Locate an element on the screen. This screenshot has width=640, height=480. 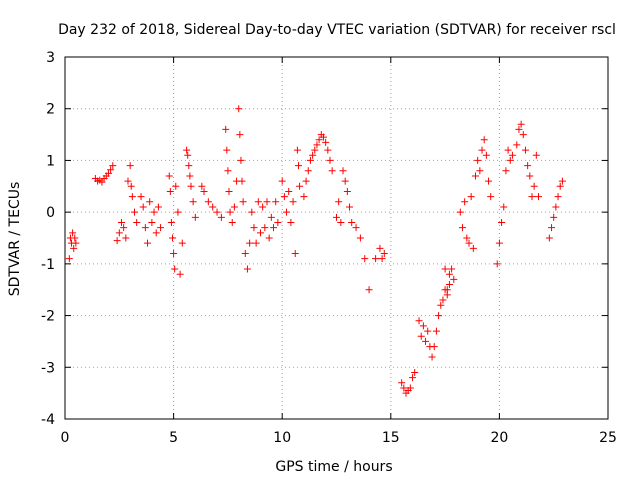
x-tick-label: 15 is located at coordinates (391, 438).